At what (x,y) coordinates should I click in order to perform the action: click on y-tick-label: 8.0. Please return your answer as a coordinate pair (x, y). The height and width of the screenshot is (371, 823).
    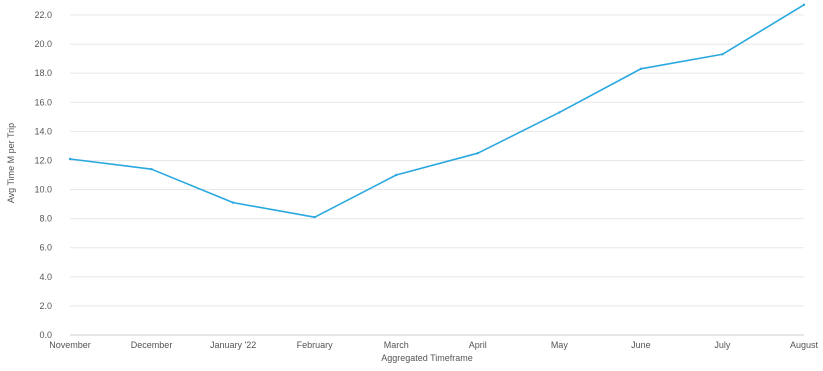
    Looking at the image, I should click on (45, 219).